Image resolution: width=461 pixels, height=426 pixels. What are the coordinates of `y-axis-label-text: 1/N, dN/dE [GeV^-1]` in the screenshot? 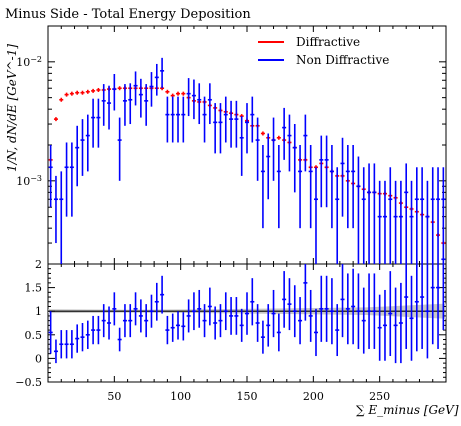 It's located at (12, 108).